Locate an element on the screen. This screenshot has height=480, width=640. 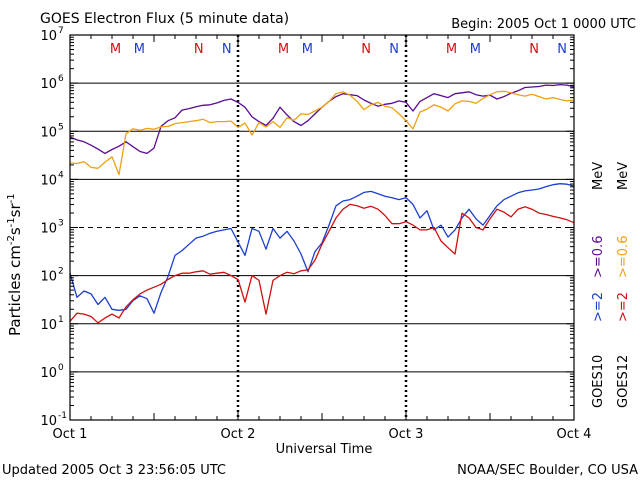
x-axis-label: Universal Time is located at coordinates (324, 449).